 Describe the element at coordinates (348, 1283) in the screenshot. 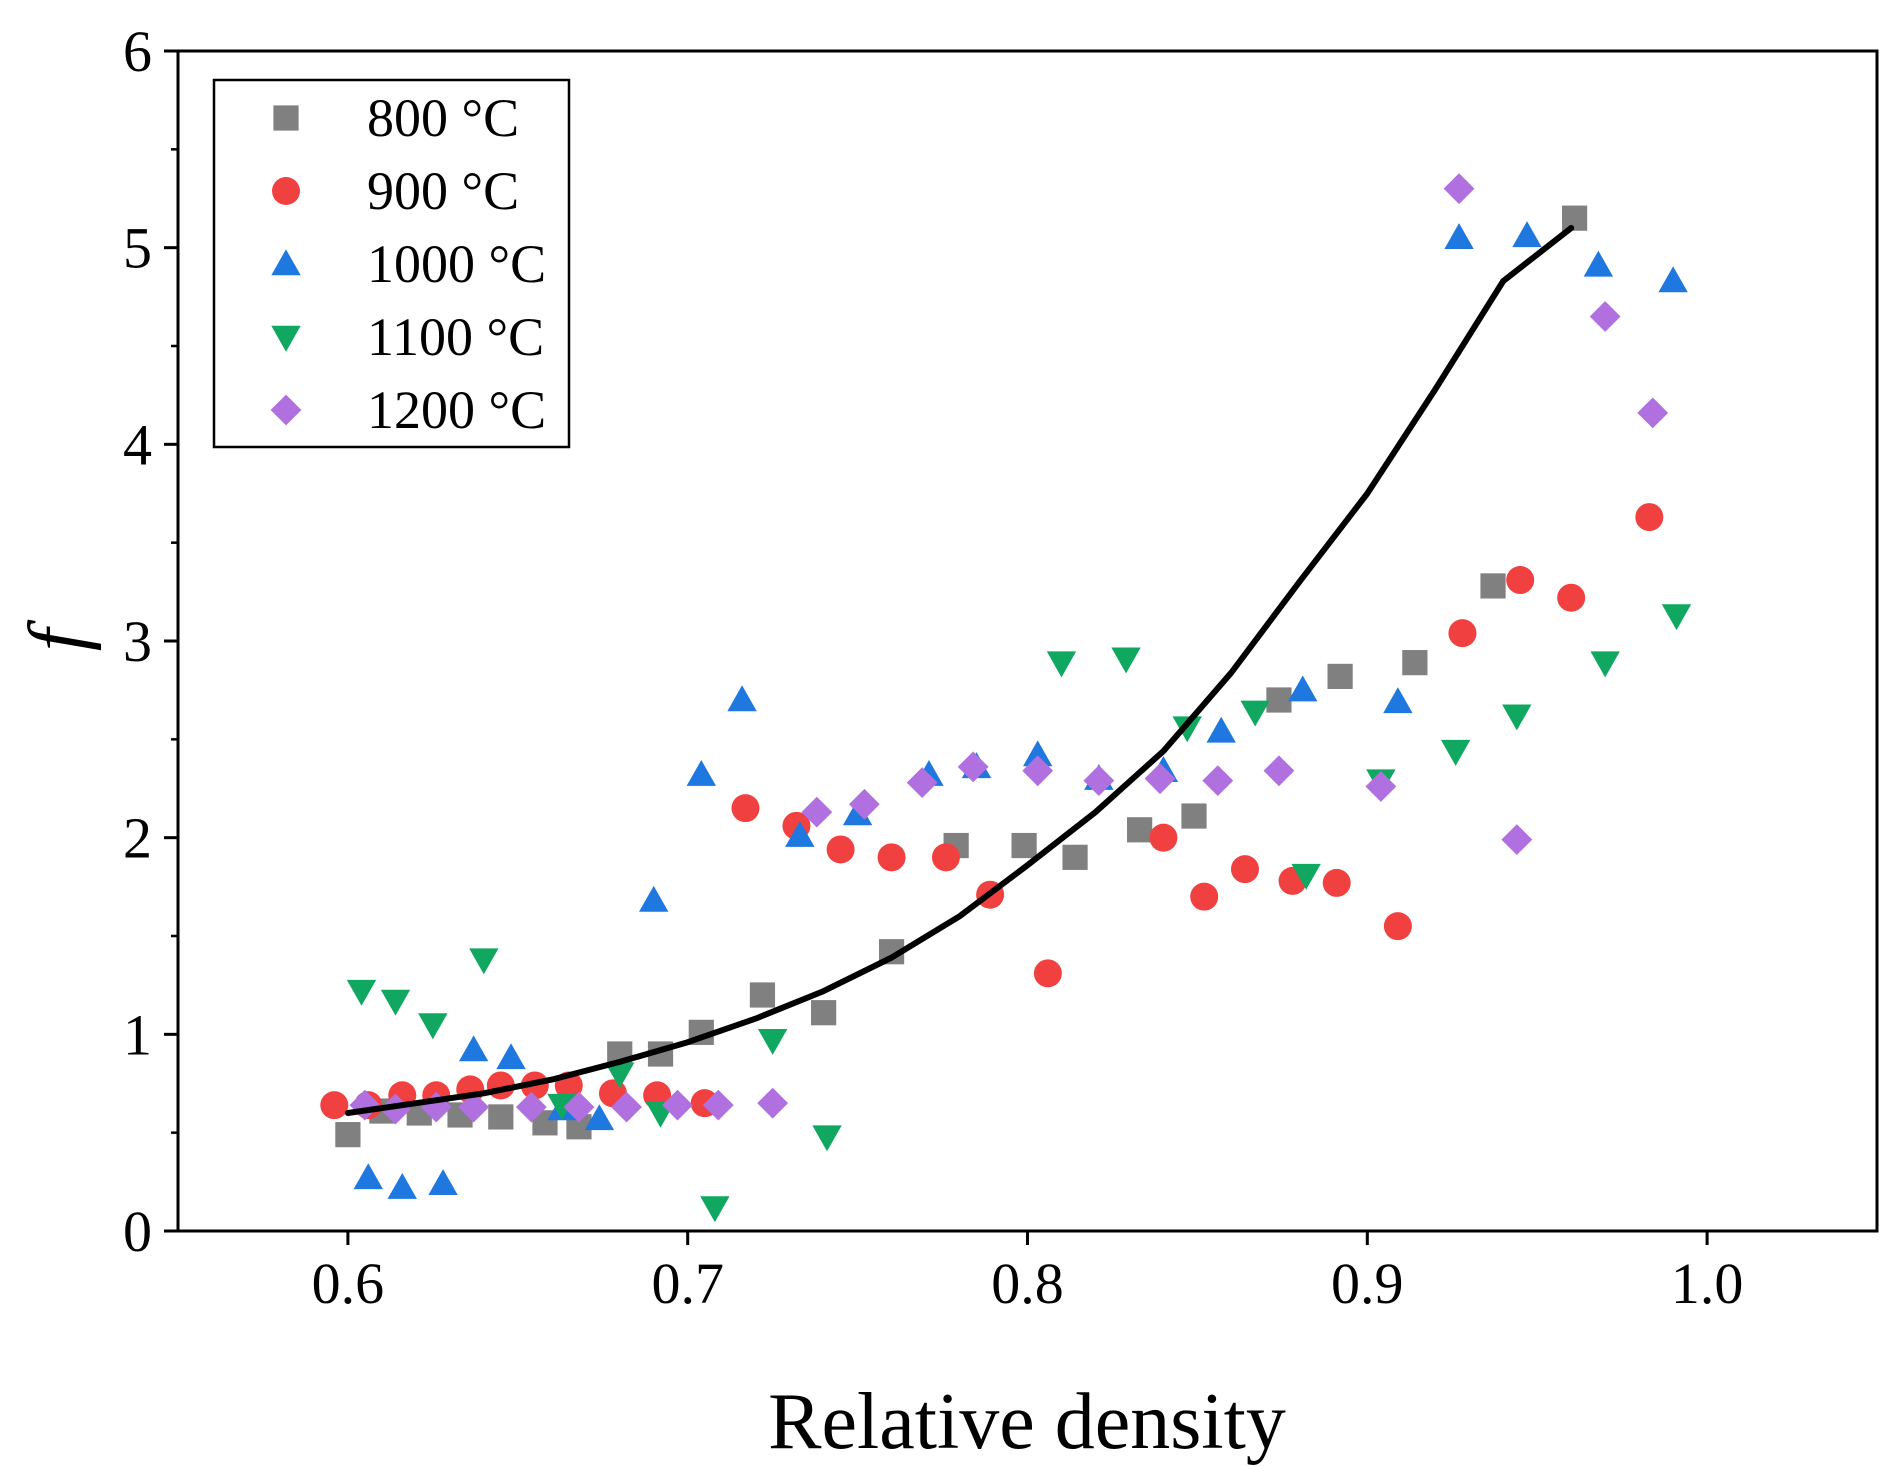

I see `x-tick-label: 0.6` at that location.